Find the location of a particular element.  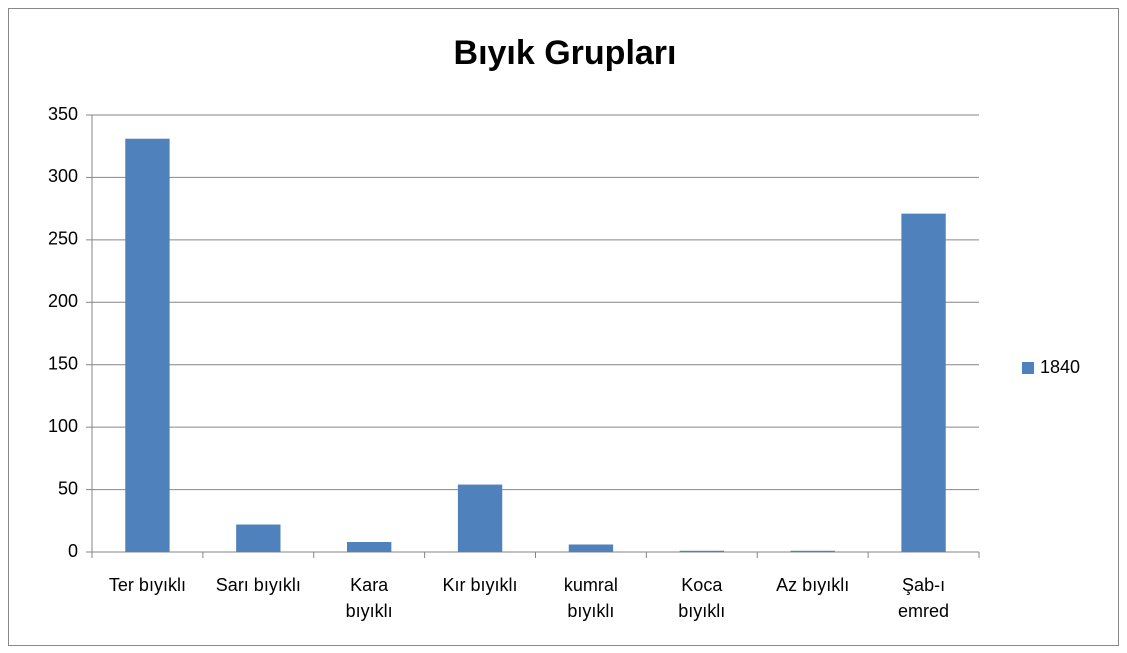

y-tick-label: 0 is located at coordinates (73, 551).